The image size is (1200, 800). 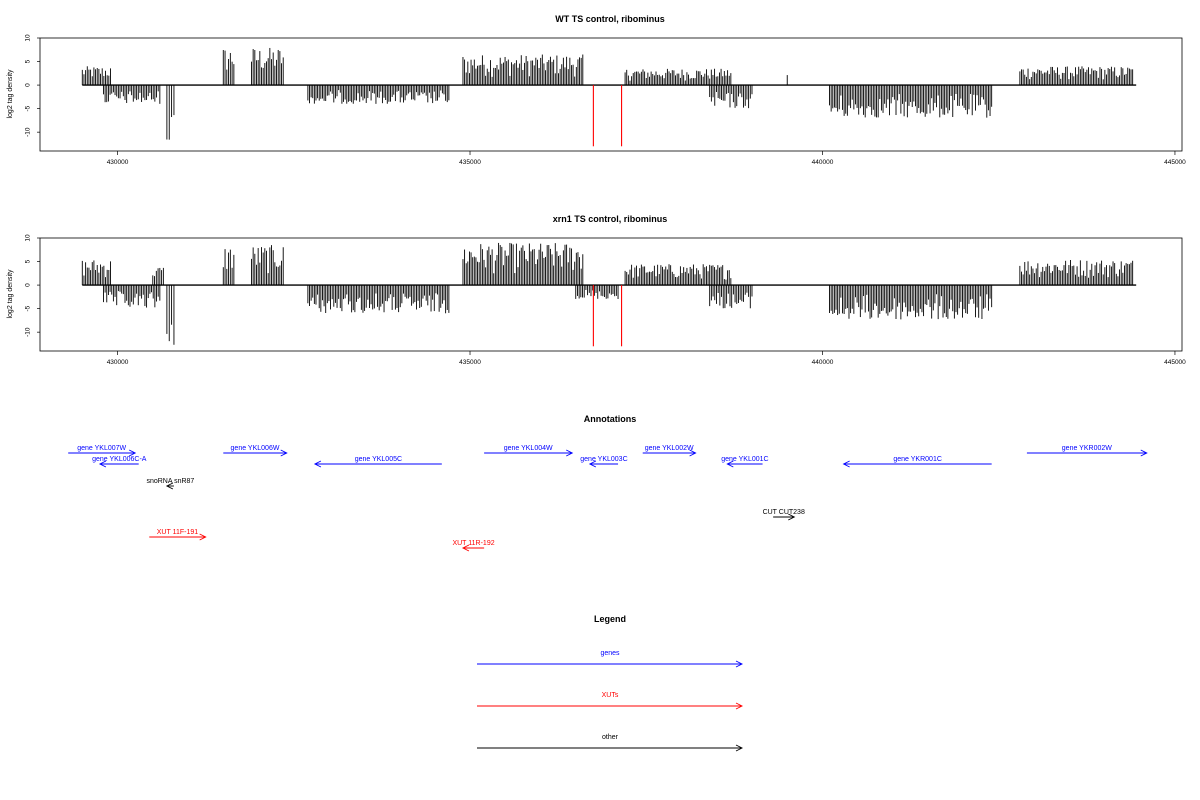 I want to click on xrn1-x-tick-labels: 430000 435000 440000 445000, so click(x=646, y=358).